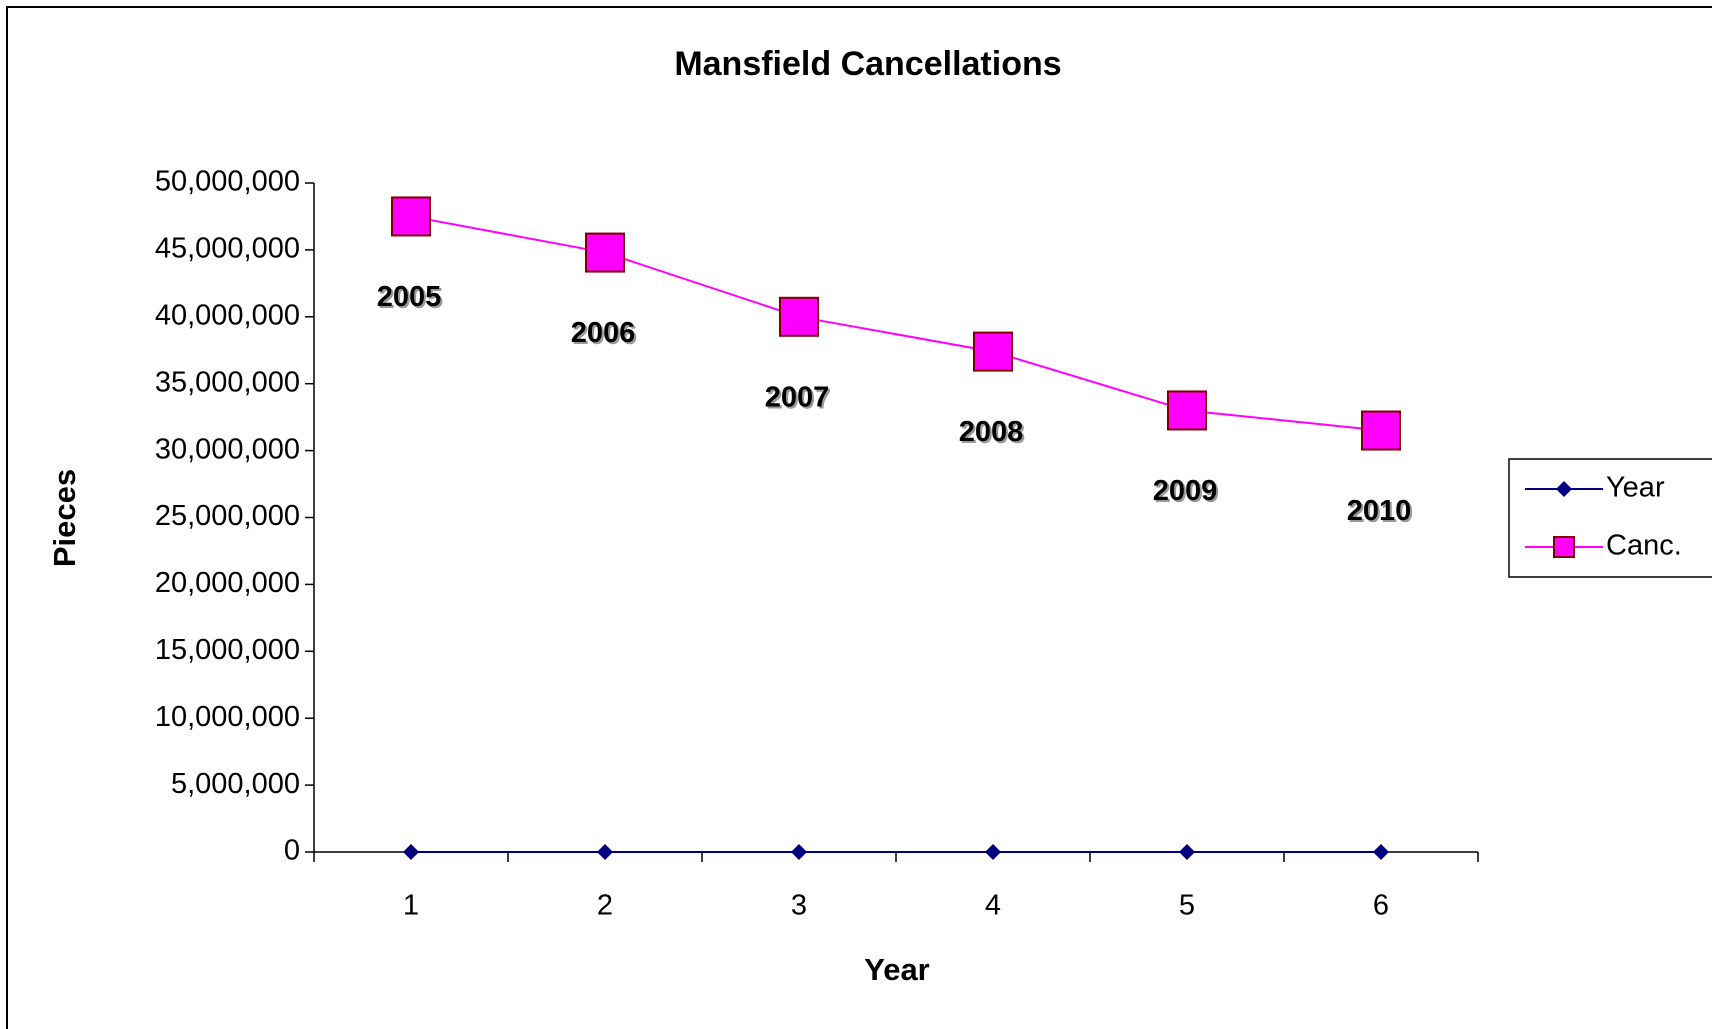 The image size is (1712, 1029). Describe the element at coordinates (799, 906) in the screenshot. I see `x-tick-label: 3` at that location.